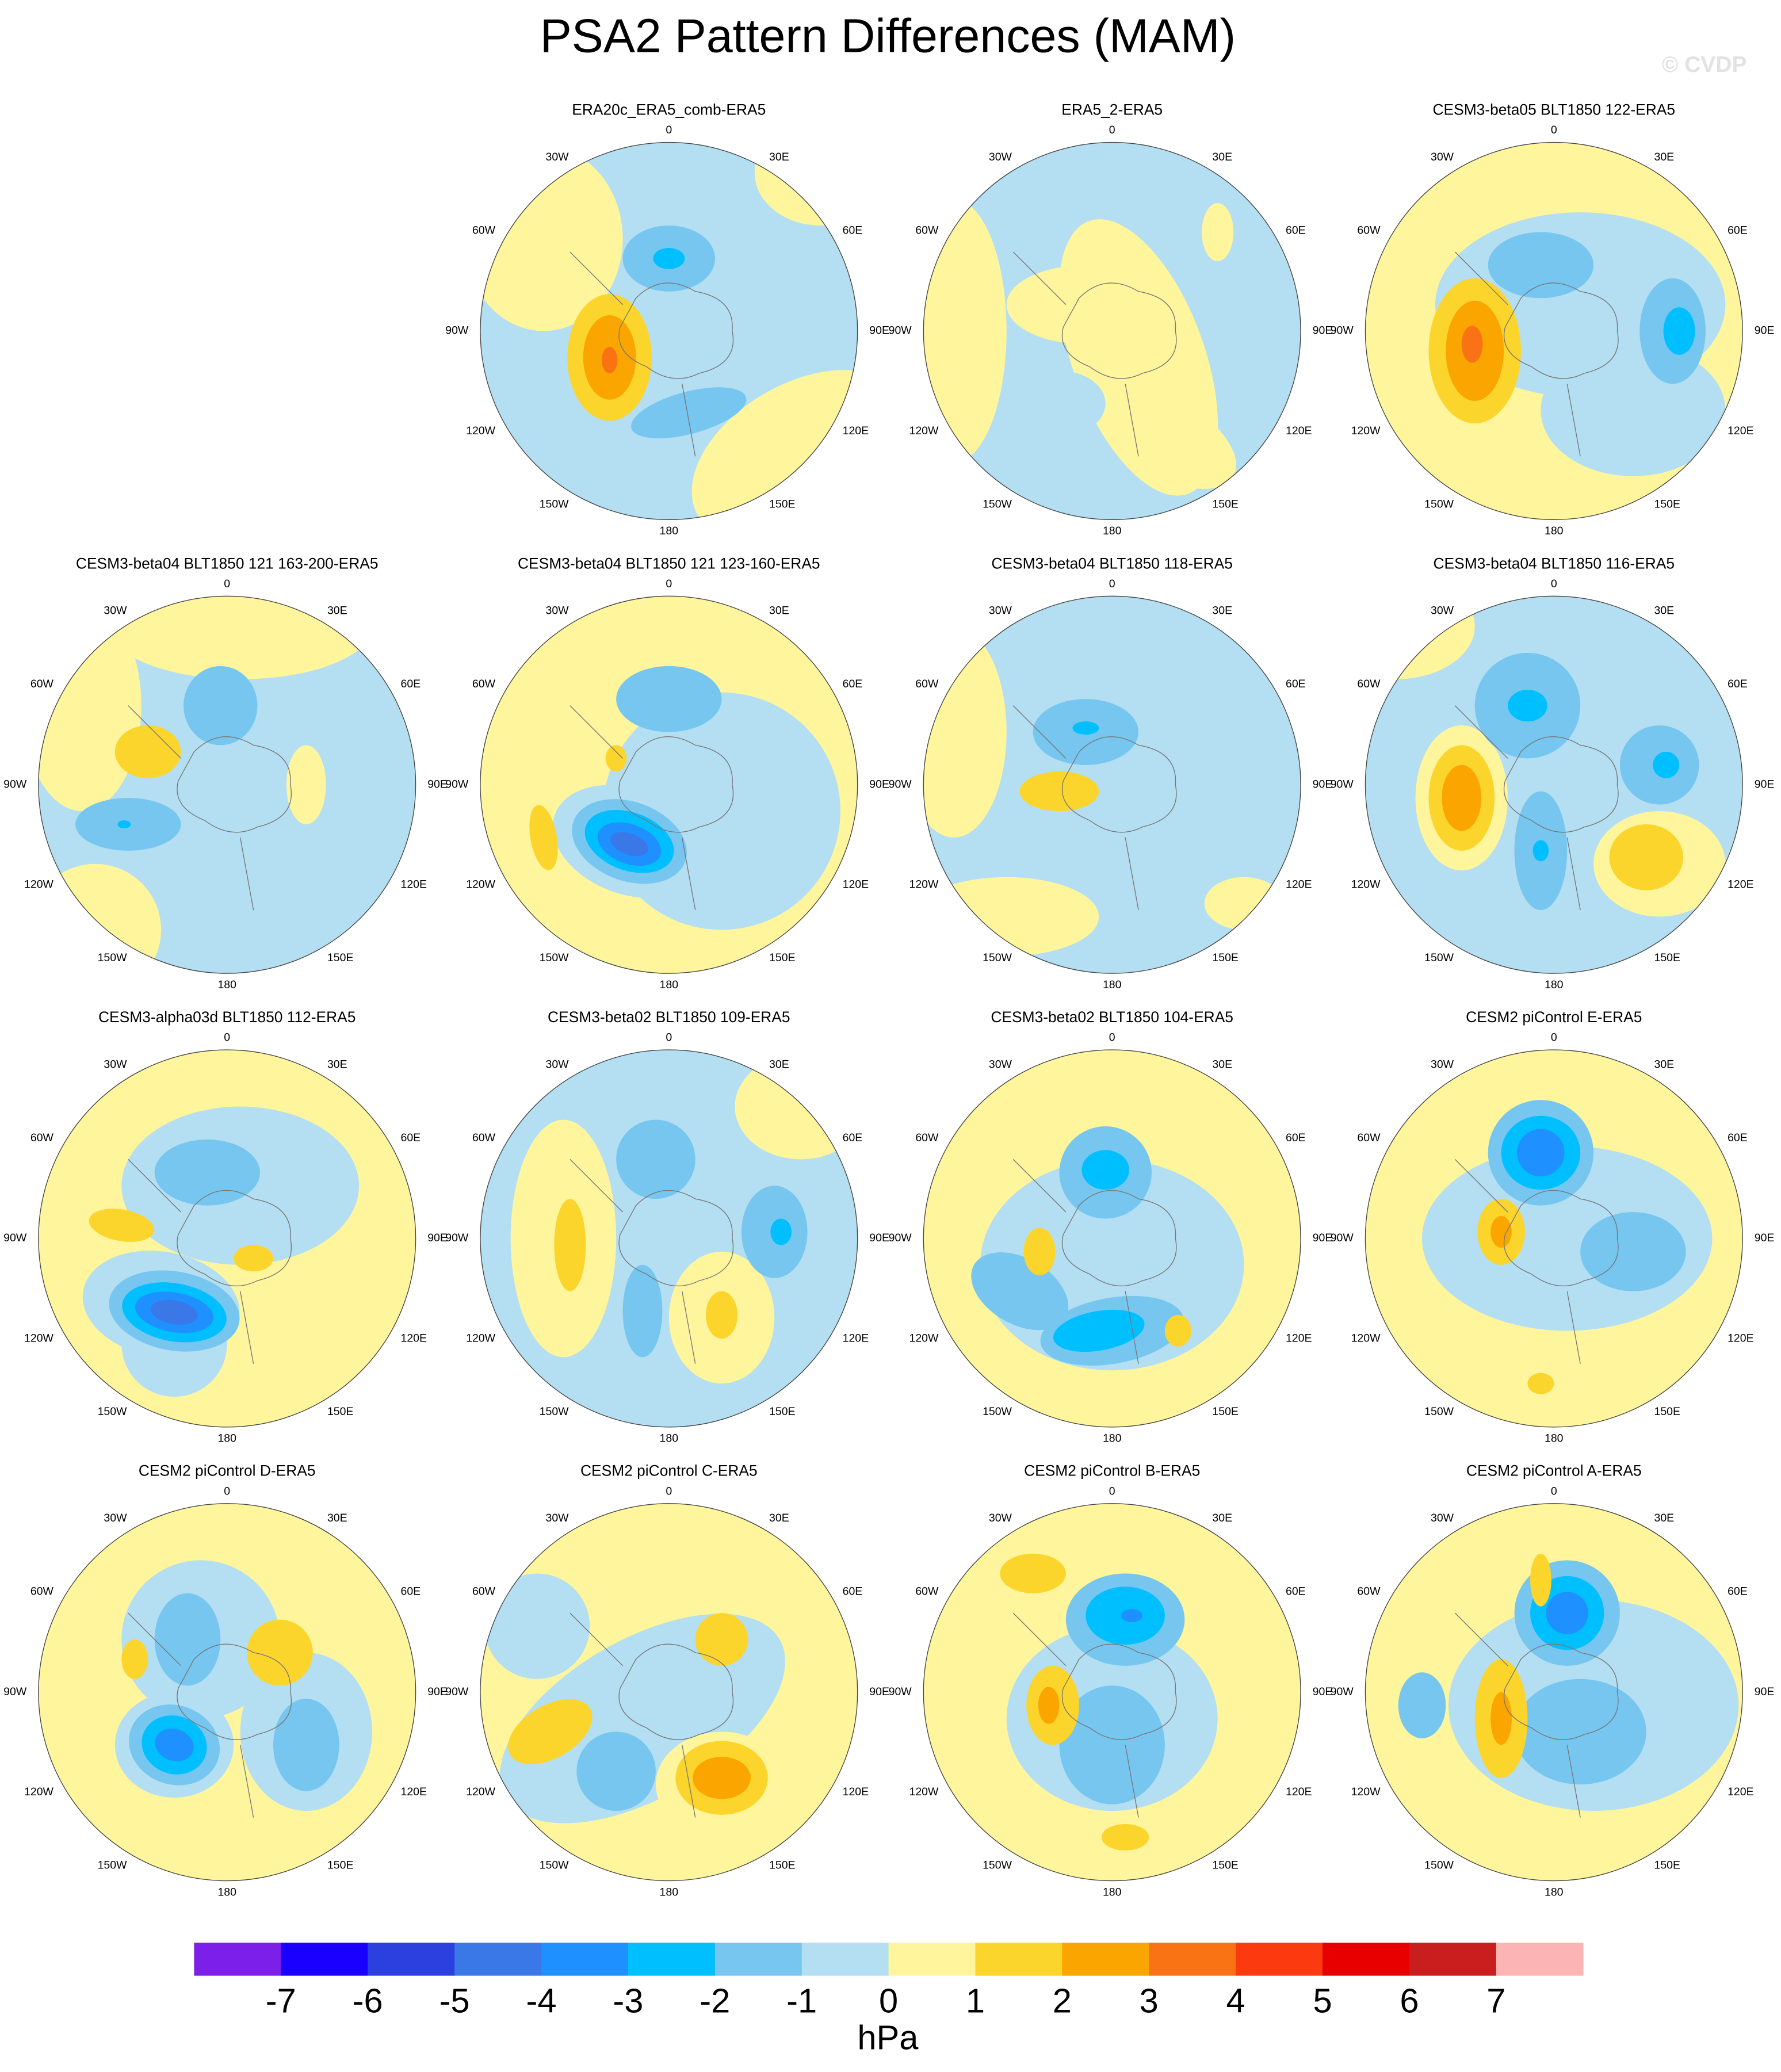 The image size is (1781, 2072). What do you see at coordinates (888, 36) in the screenshot?
I see `figure-title: PSA2 Pattern Differences (MAM)` at bounding box center [888, 36].